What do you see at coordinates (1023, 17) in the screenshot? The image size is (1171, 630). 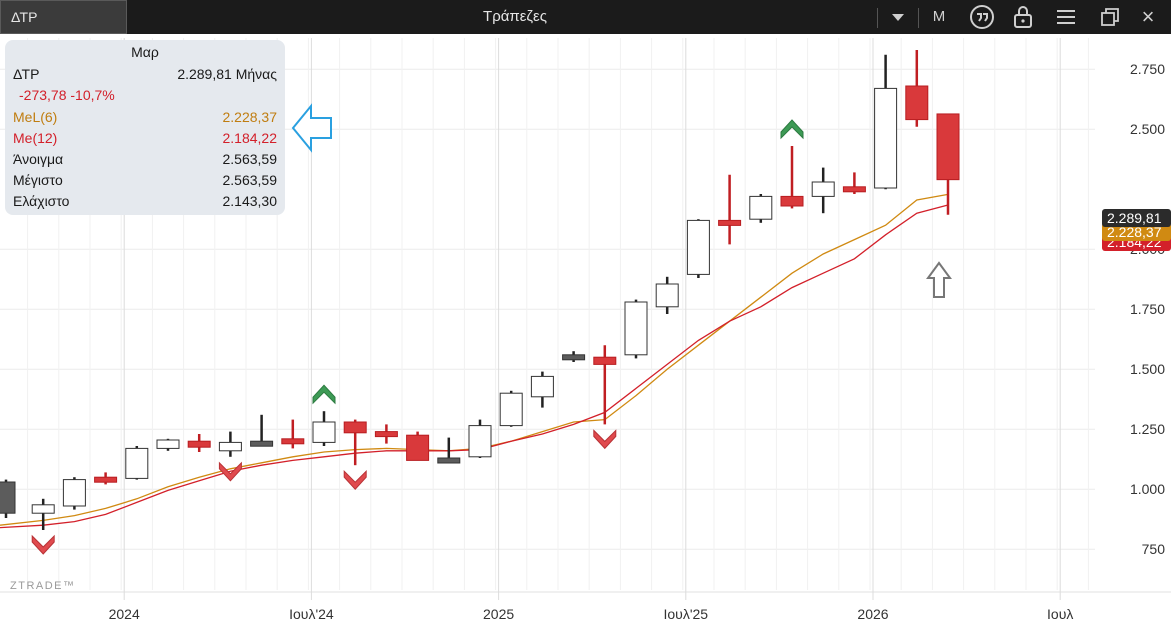 I see `lock-icon` at bounding box center [1023, 17].